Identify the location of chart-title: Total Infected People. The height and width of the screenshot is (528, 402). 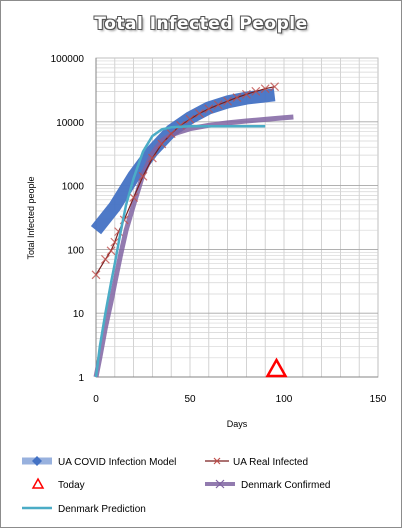
(201, 24).